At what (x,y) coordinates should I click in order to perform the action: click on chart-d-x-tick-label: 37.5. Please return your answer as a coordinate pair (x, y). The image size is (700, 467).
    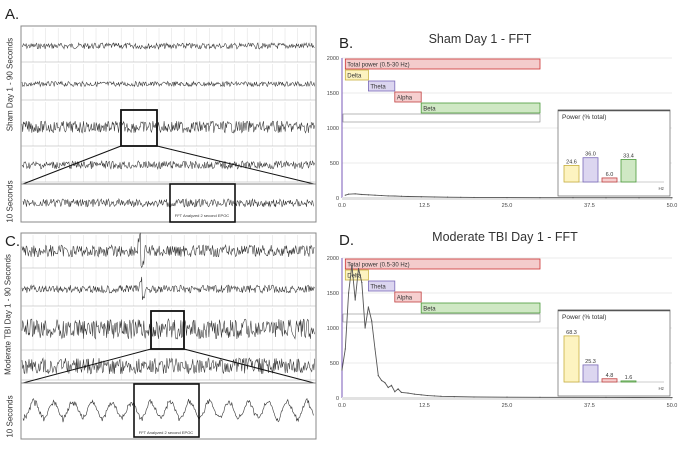
    Looking at the image, I should click on (589, 406).